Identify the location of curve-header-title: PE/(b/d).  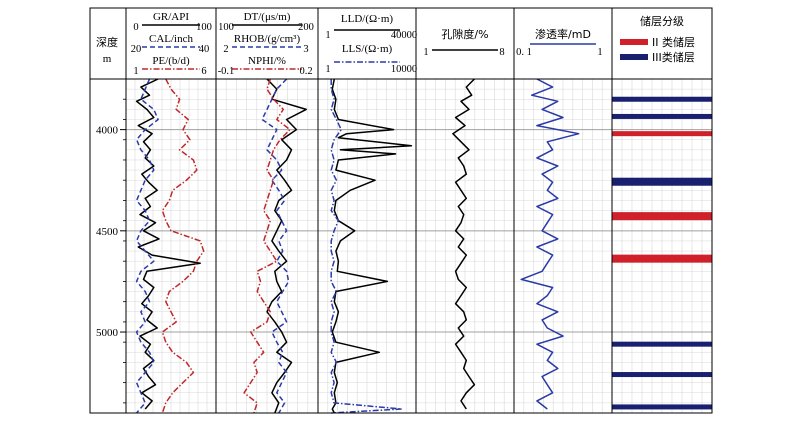
(171, 61).